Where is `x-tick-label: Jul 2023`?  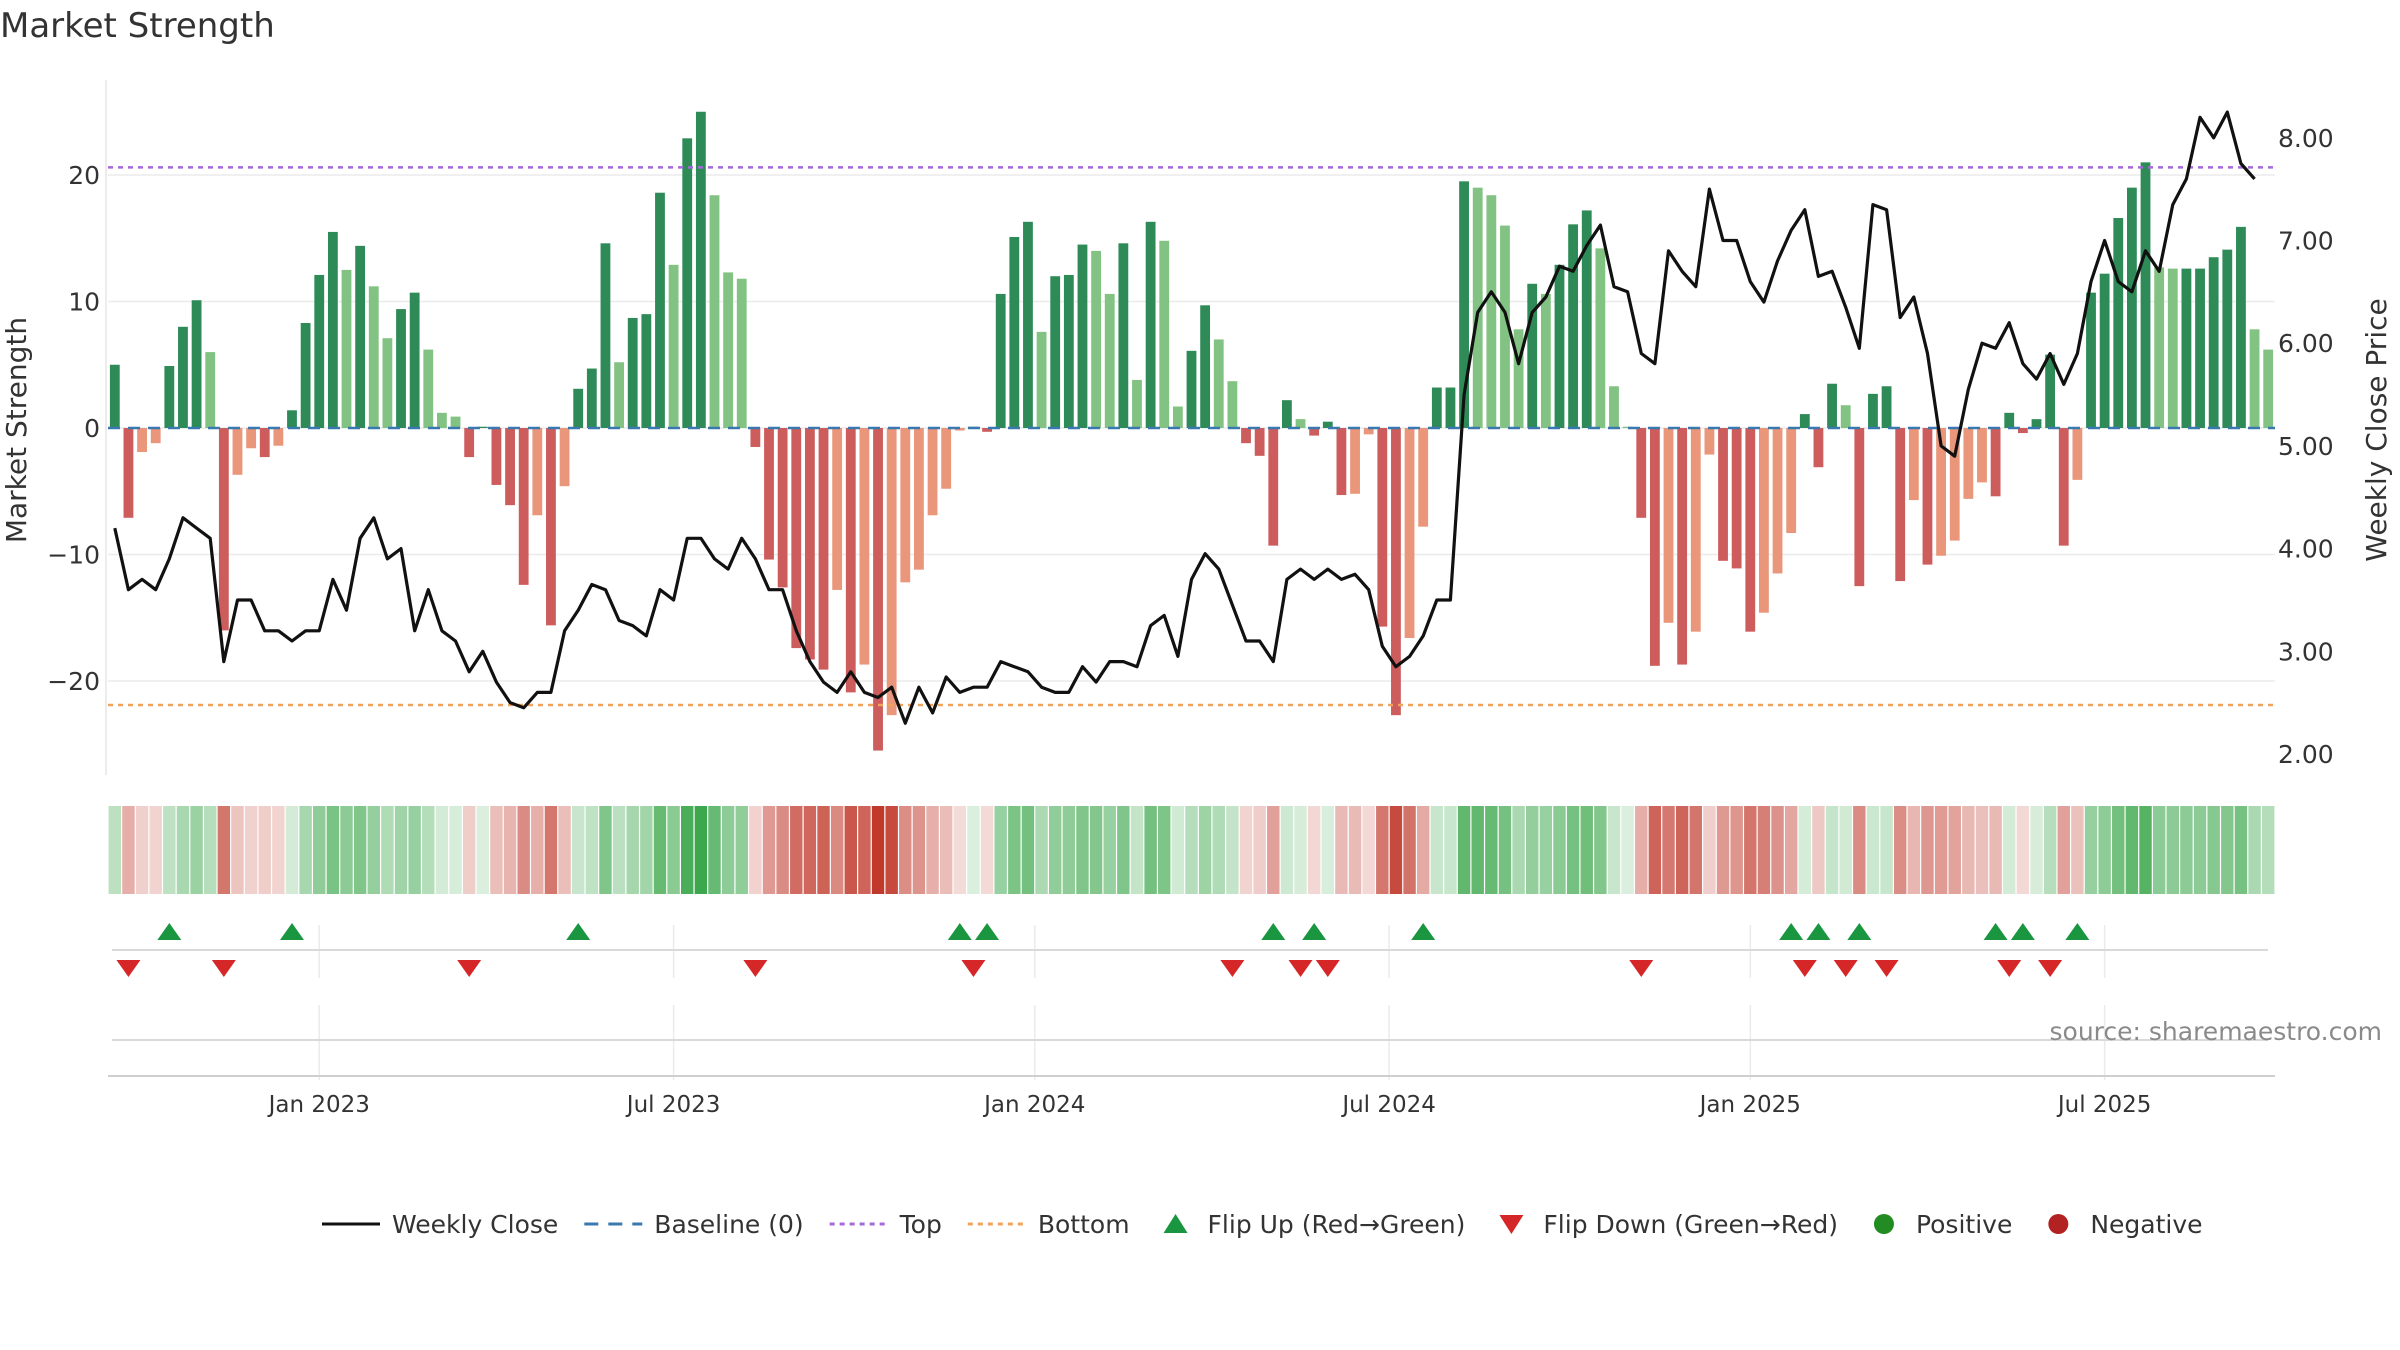
x-tick-label: Jul 2023 is located at coordinates (673, 1105).